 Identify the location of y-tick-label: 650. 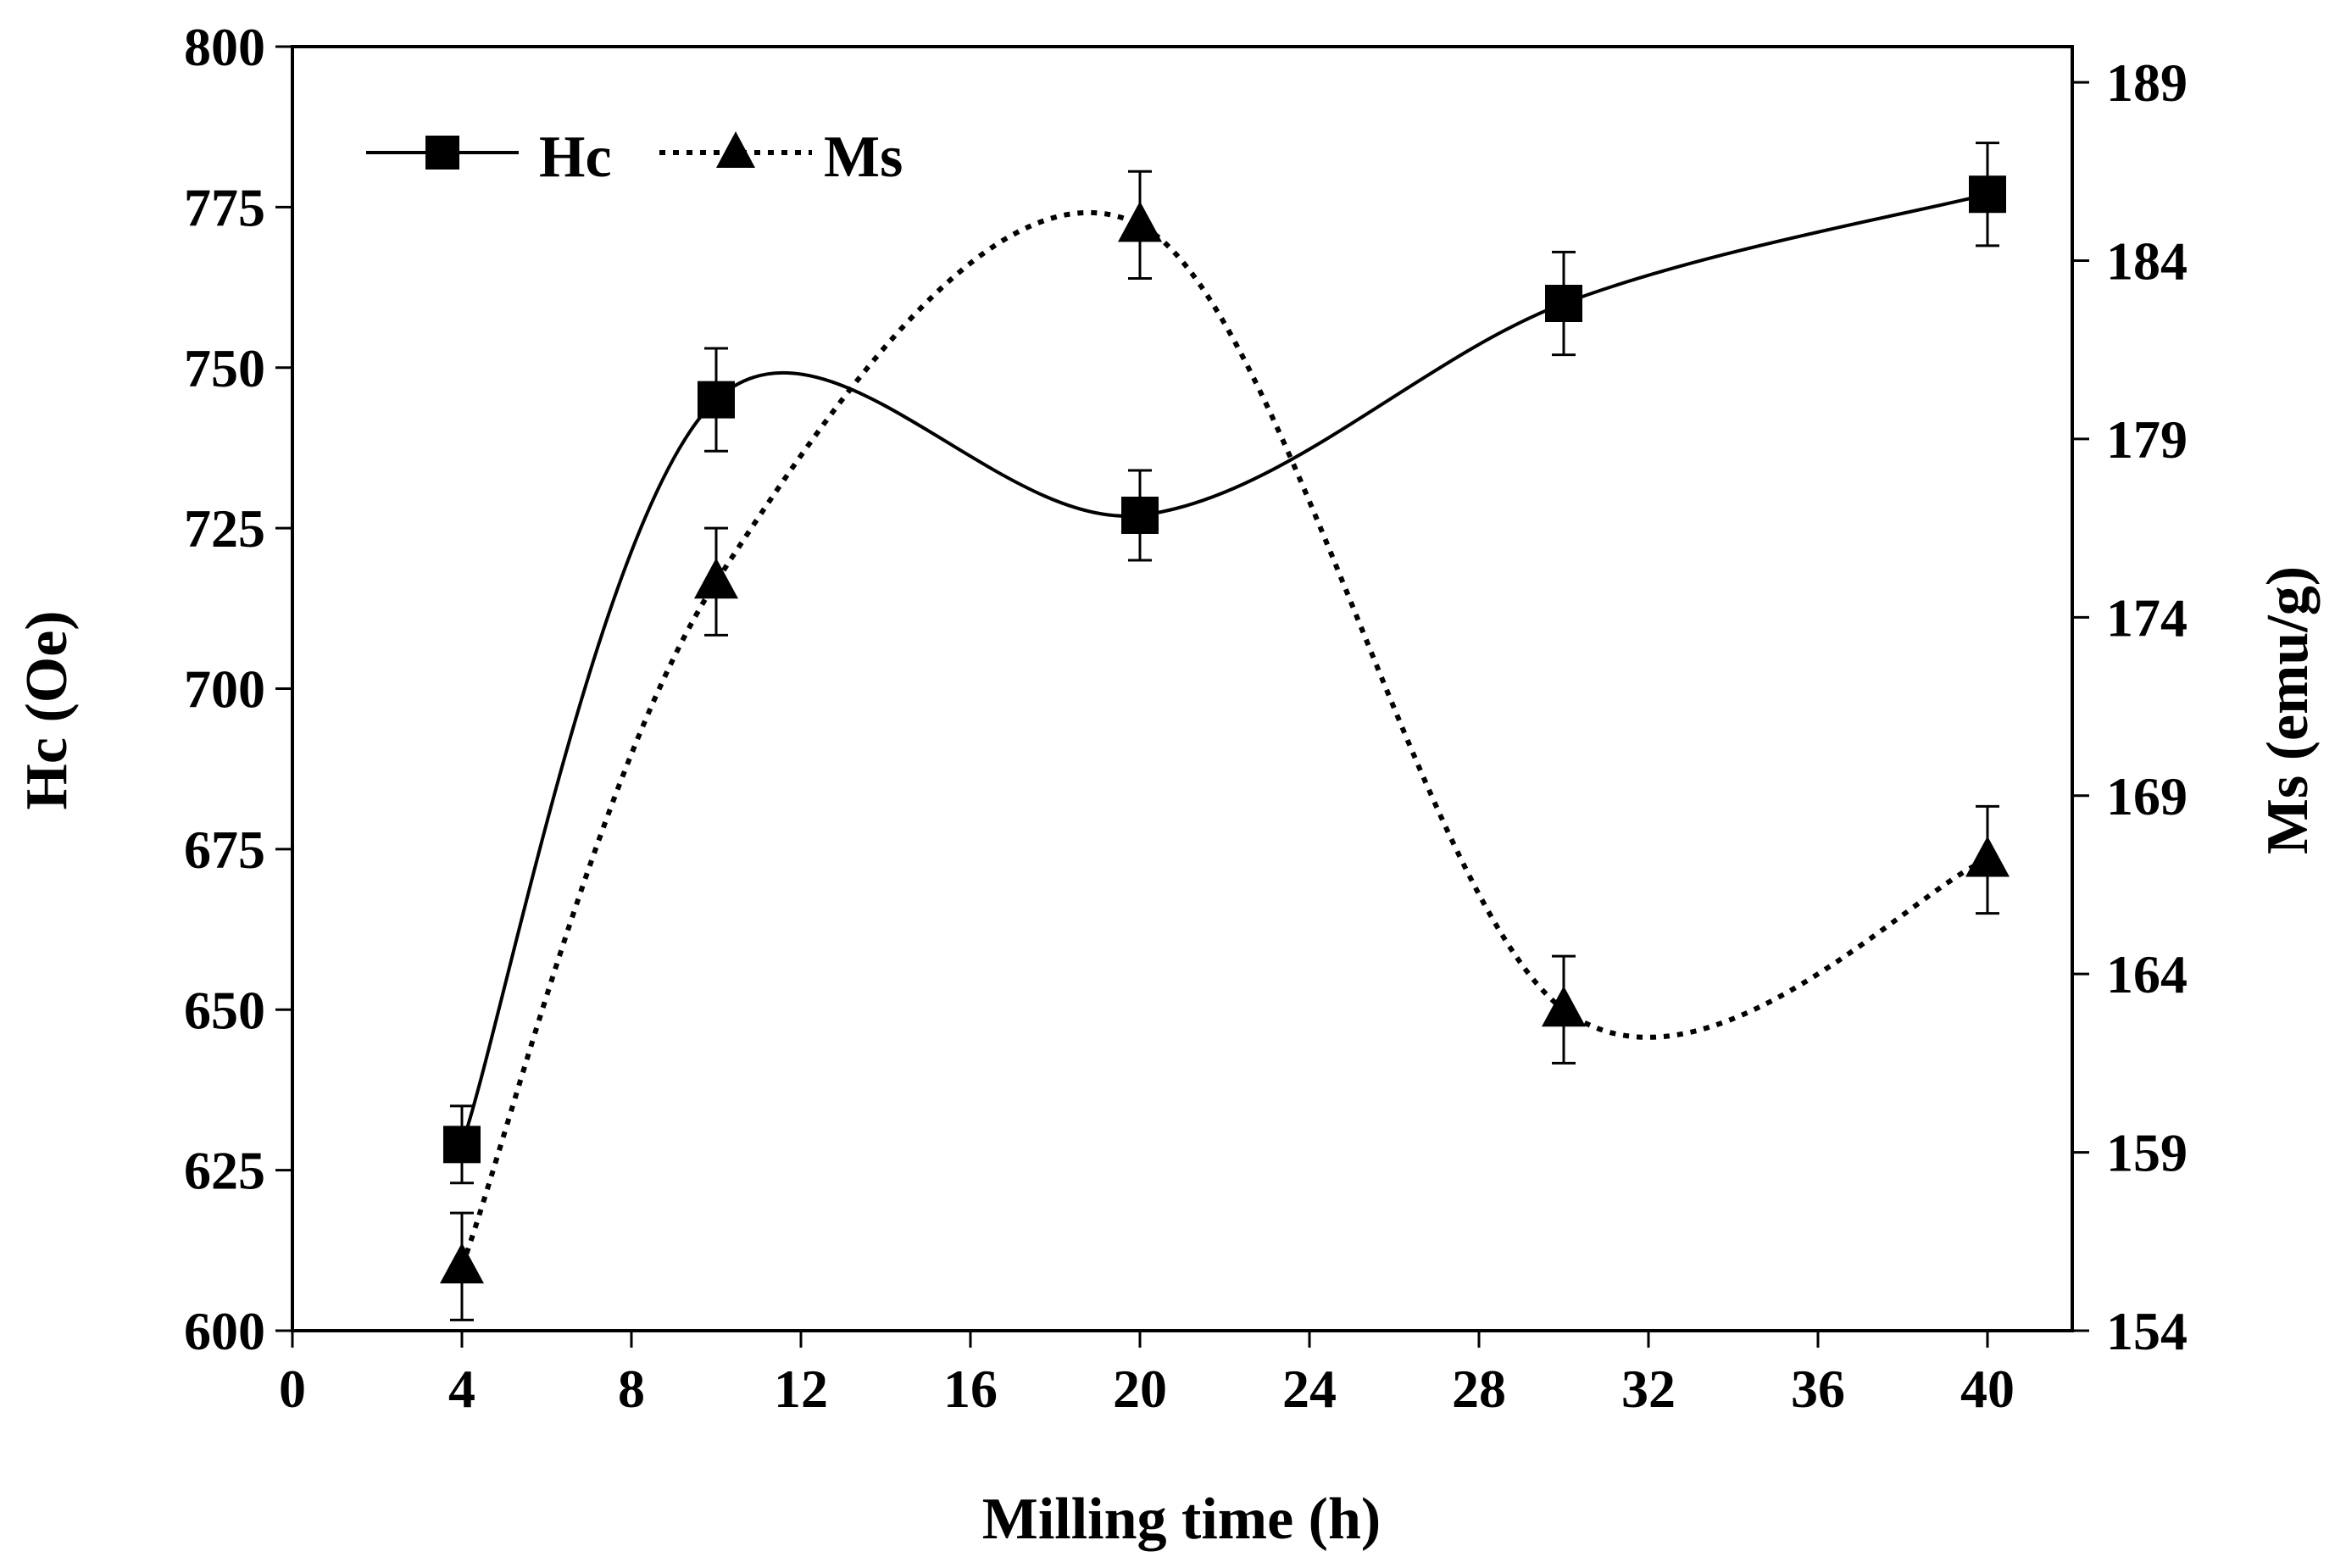
(224, 1010).